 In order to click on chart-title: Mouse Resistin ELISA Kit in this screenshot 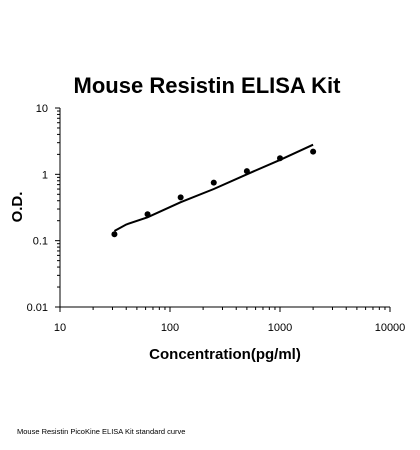, I will do `click(208, 85)`.